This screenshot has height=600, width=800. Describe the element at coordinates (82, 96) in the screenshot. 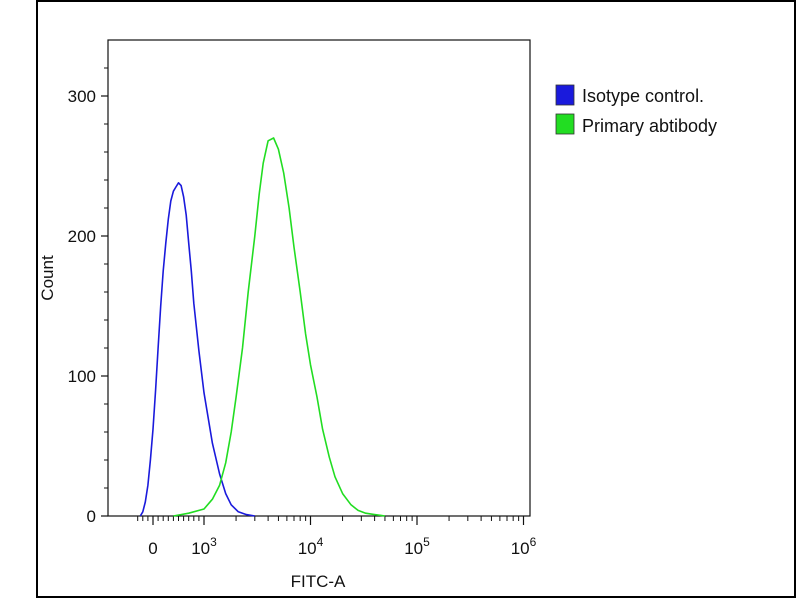

I see `y-tick-label: 300` at that location.